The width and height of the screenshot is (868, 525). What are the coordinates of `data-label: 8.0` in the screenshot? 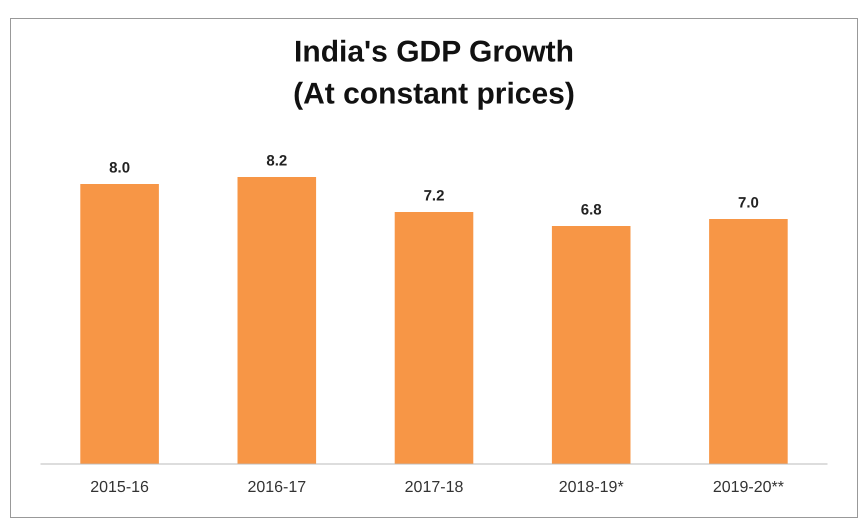 It's located at (119, 168).